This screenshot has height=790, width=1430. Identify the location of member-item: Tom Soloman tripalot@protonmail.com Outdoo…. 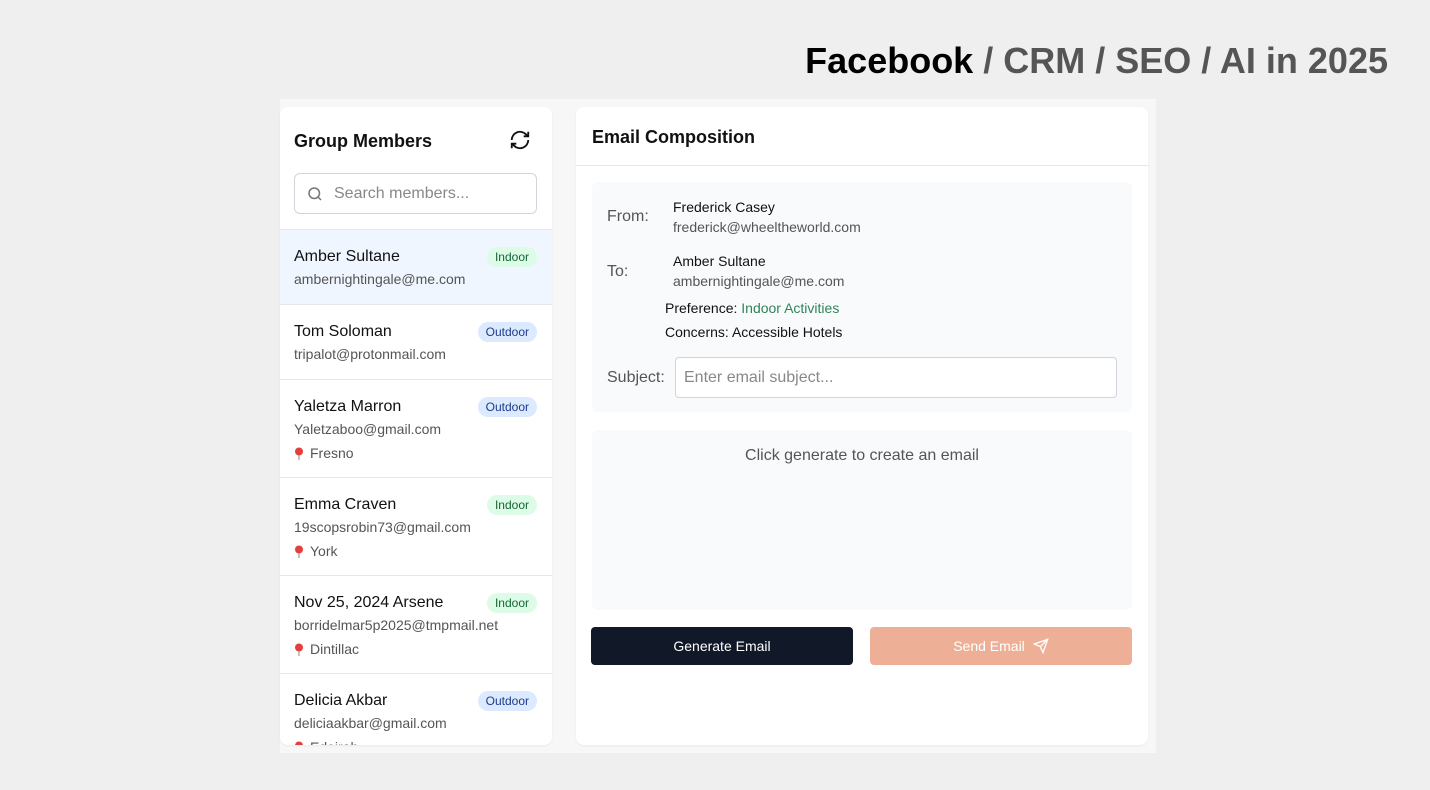
(416, 342).